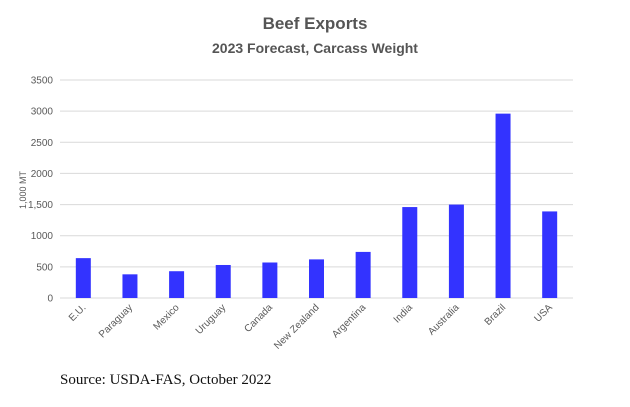 This screenshot has width=630, height=407. Describe the element at coordinates (503, 206) in the screenshot. I see `bar-brazil` at that location.